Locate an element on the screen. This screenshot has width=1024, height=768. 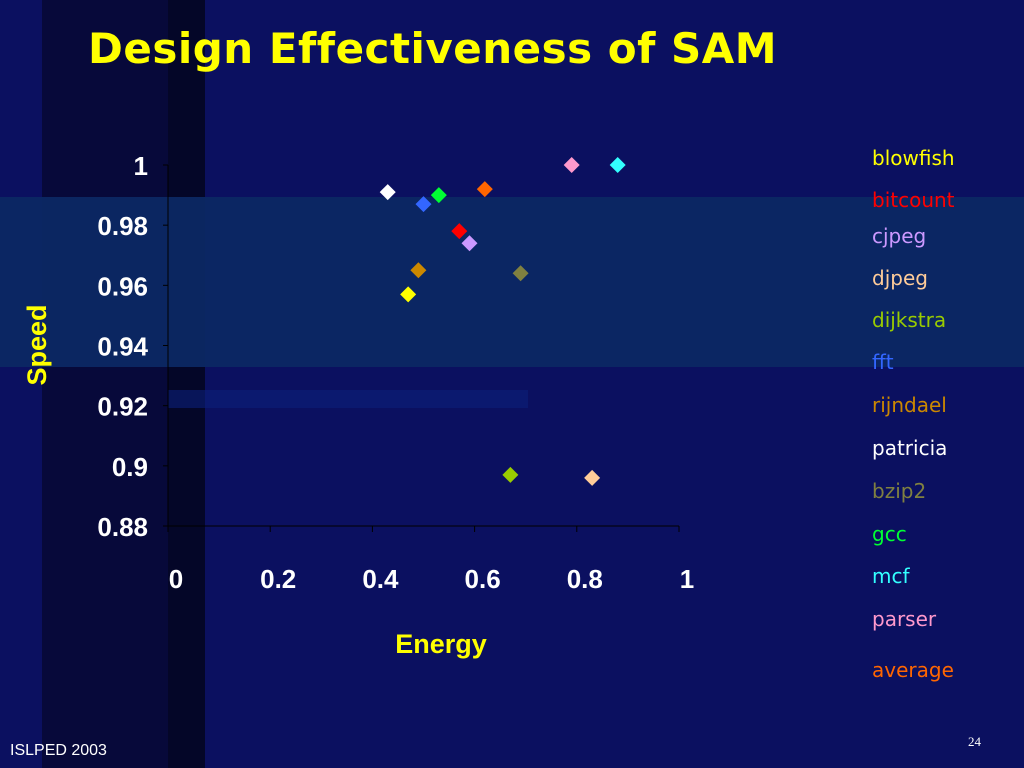
legend-item-bitcount: bitcount is located at coordinates (913, 200).